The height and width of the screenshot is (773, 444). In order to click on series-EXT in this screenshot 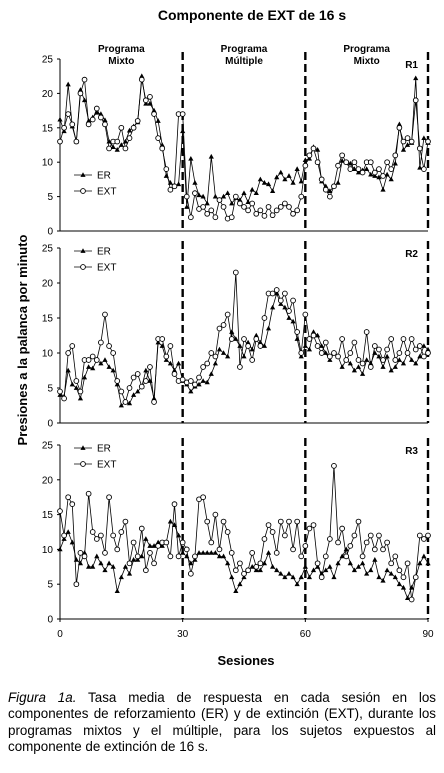, I will do `click(244, 337)`.